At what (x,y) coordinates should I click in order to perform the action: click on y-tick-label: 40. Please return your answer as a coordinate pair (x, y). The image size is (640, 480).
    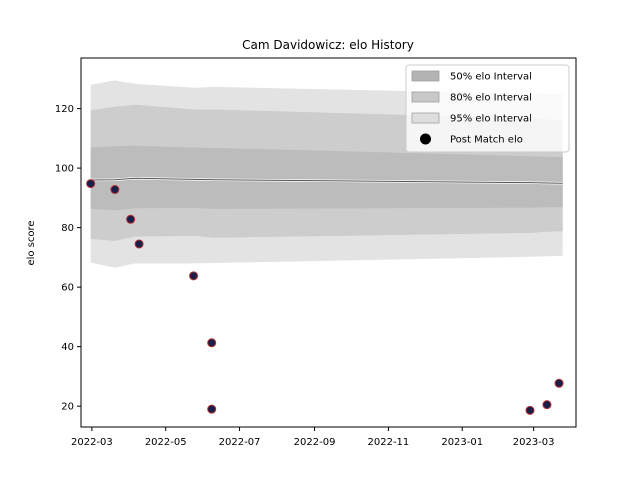
    Looking at the image, I should click on (67, 347).